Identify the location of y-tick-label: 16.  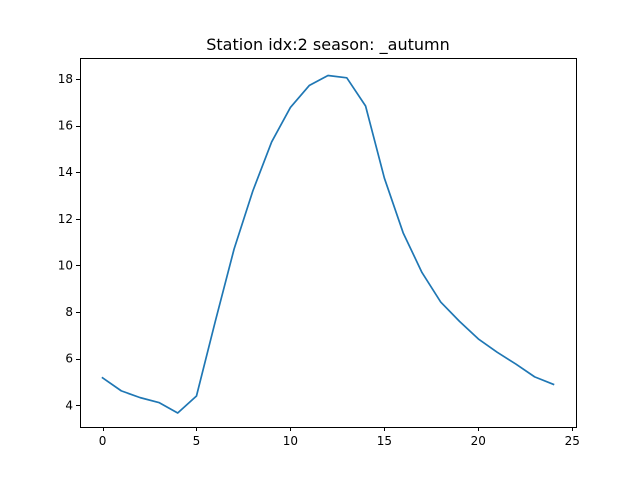
(65, 126).